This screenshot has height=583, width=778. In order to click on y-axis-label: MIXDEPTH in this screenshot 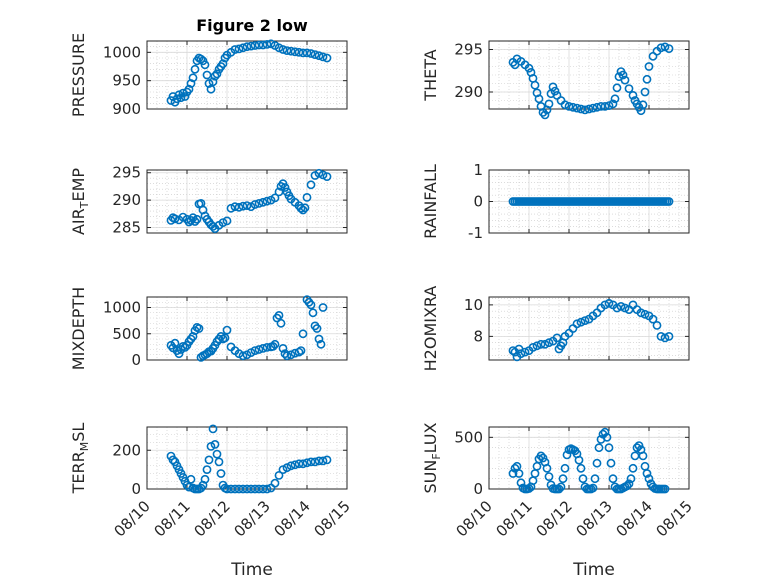, I will do `click(78, 328)`.